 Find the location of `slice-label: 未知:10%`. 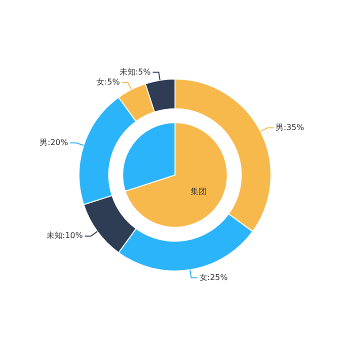

slice-label: 未知:10% is located at coordinates (65, 235).